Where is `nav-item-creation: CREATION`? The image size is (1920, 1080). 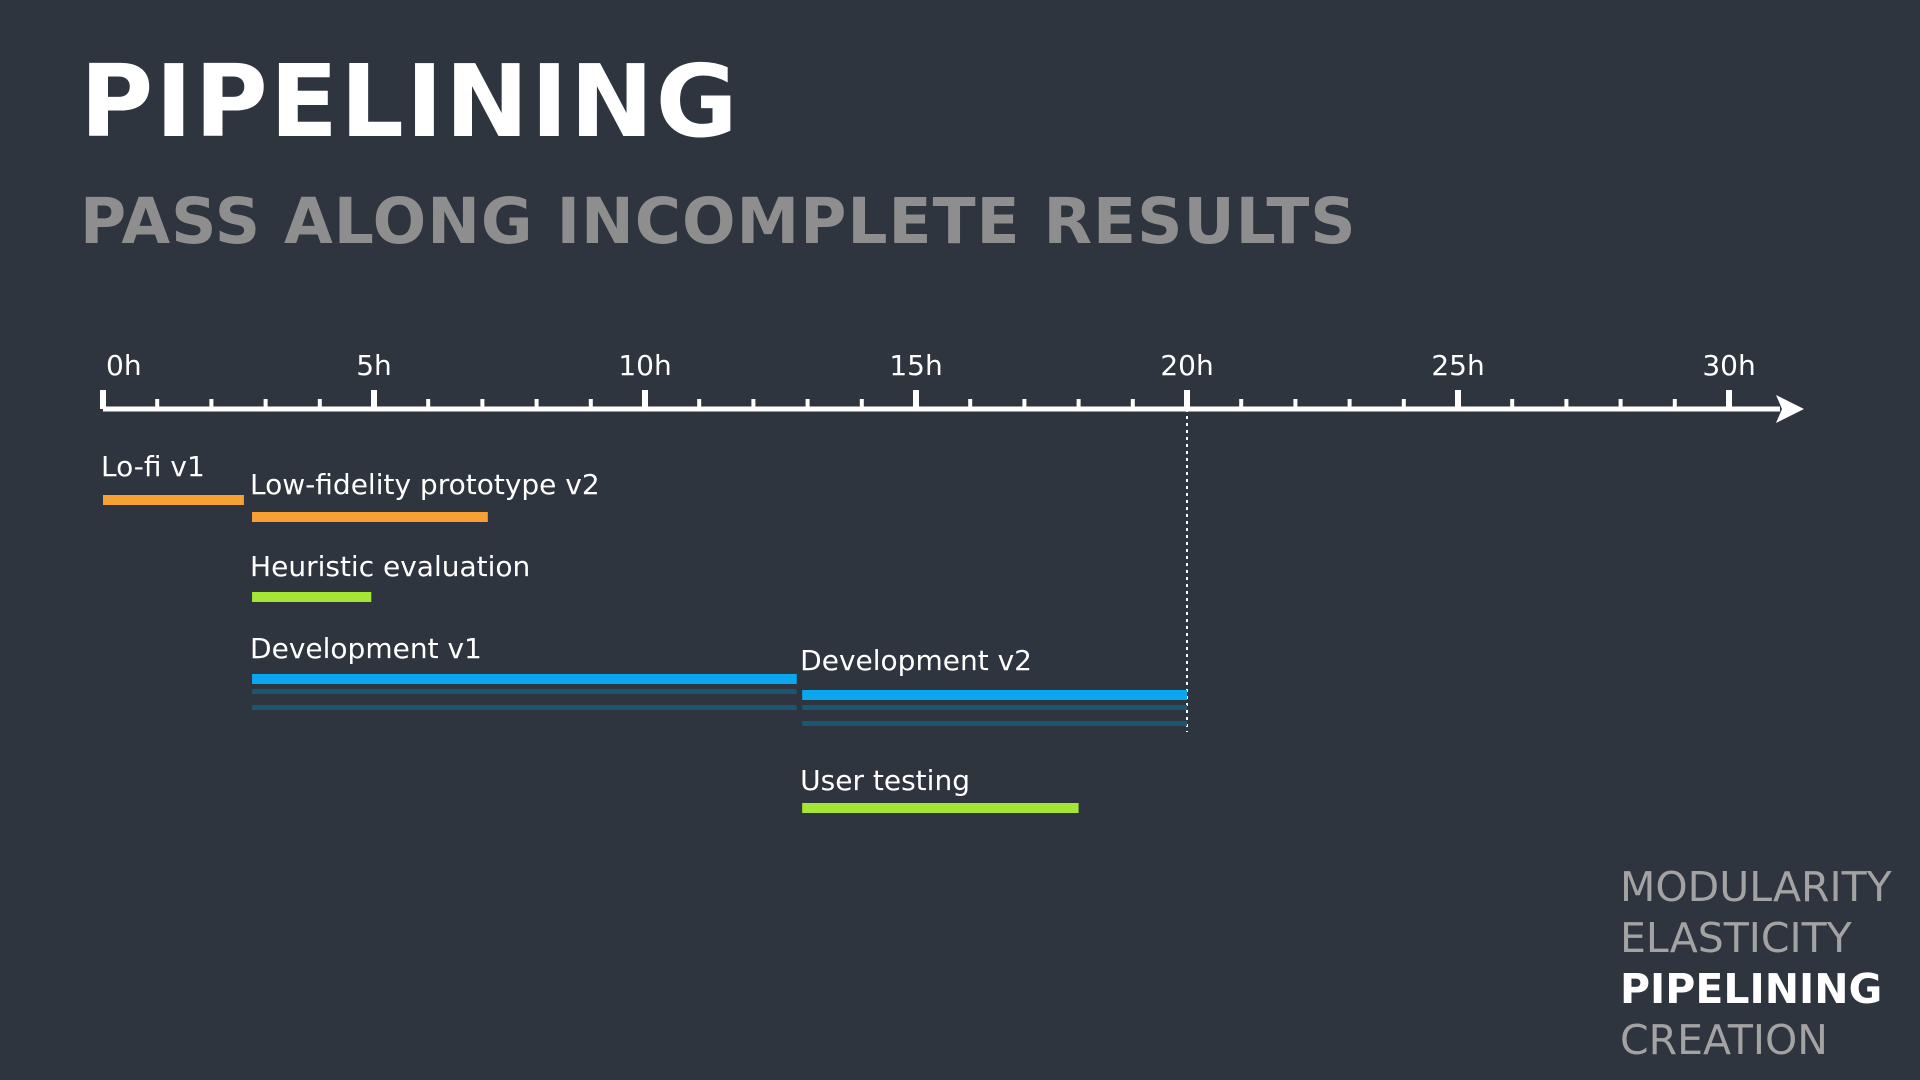
nav-item-creation: CREATION is located at coordinates (1724, 1040).